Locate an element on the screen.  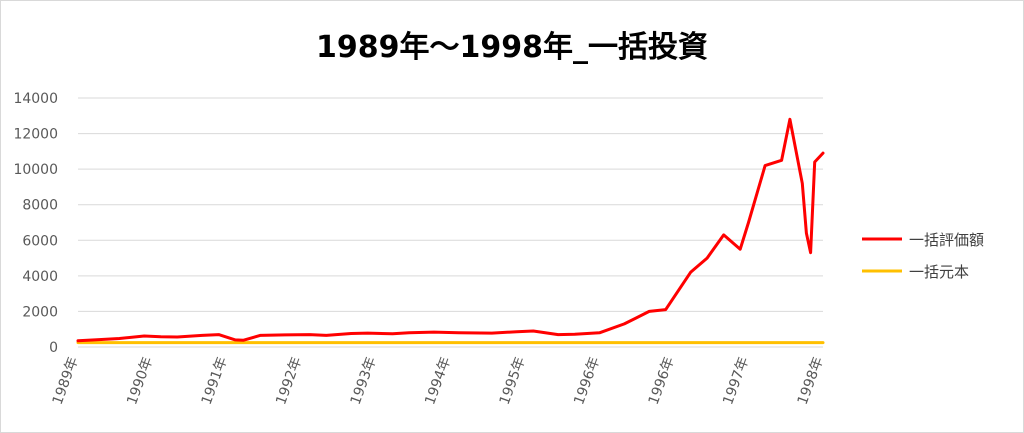
x-tick-label: 1991年 is located at coordinates (215, 381).